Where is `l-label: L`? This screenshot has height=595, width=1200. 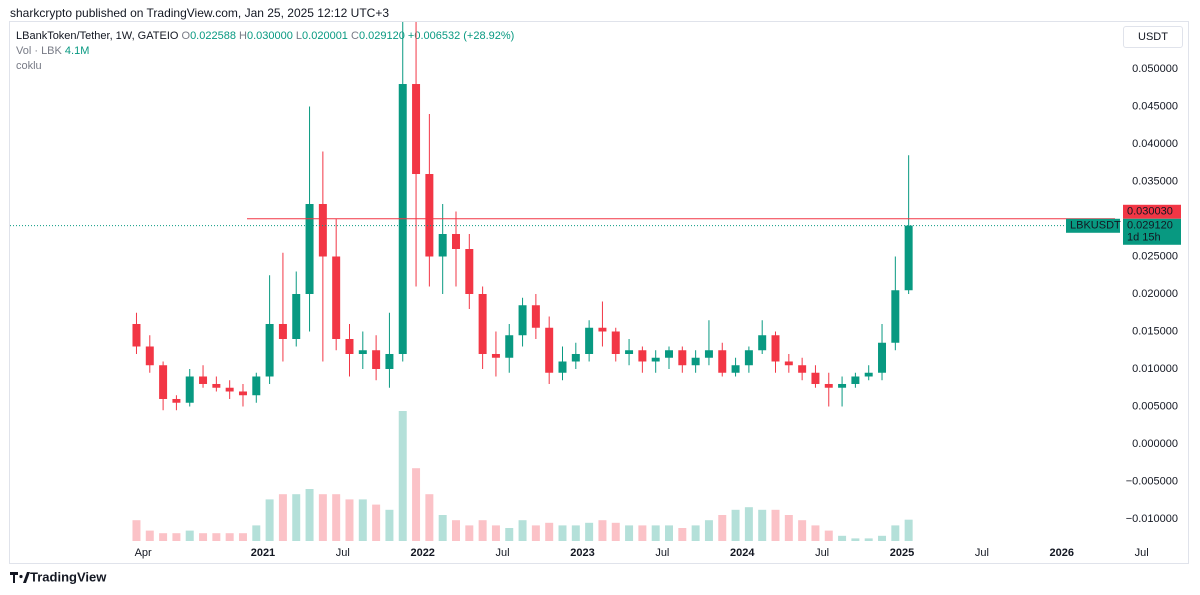
l-label: L is located at coordinates (299, 36).